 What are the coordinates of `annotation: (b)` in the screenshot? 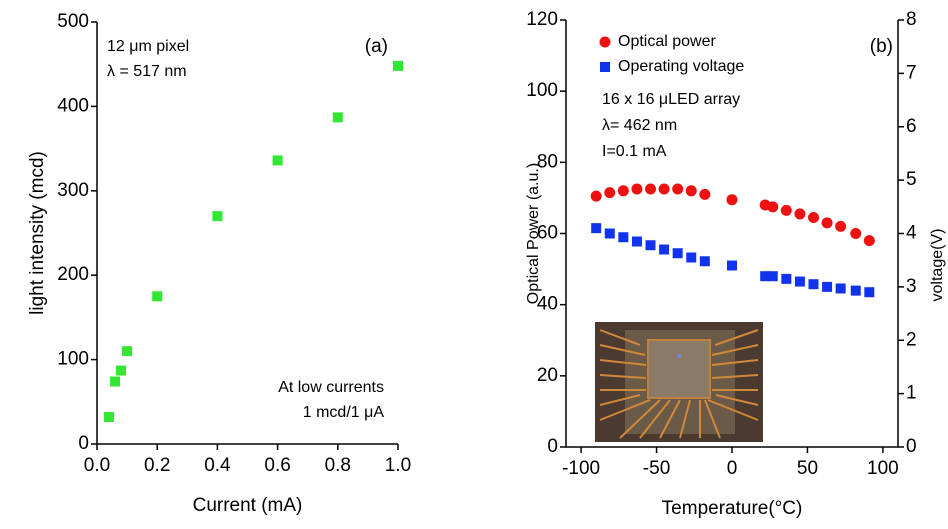 It's located at (881, 46).